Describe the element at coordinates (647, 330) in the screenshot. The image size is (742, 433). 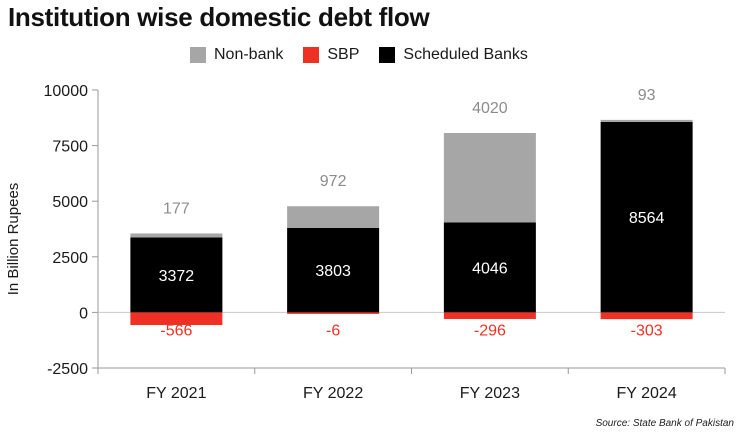
I see `data-label-sbp: -303` at that location.